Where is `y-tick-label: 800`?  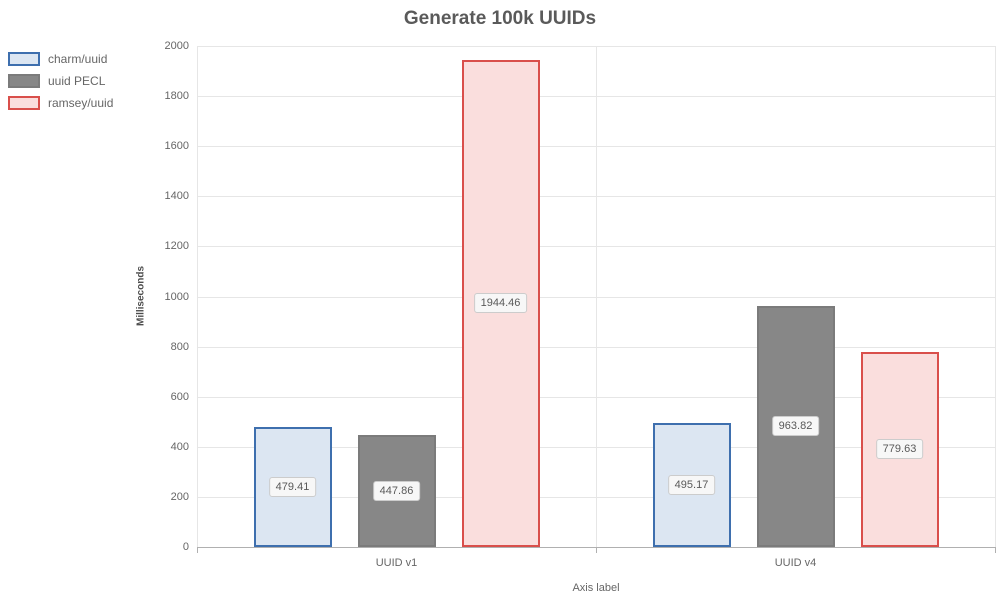
y-tick-label: 800 is located at coordinates (179, 346).